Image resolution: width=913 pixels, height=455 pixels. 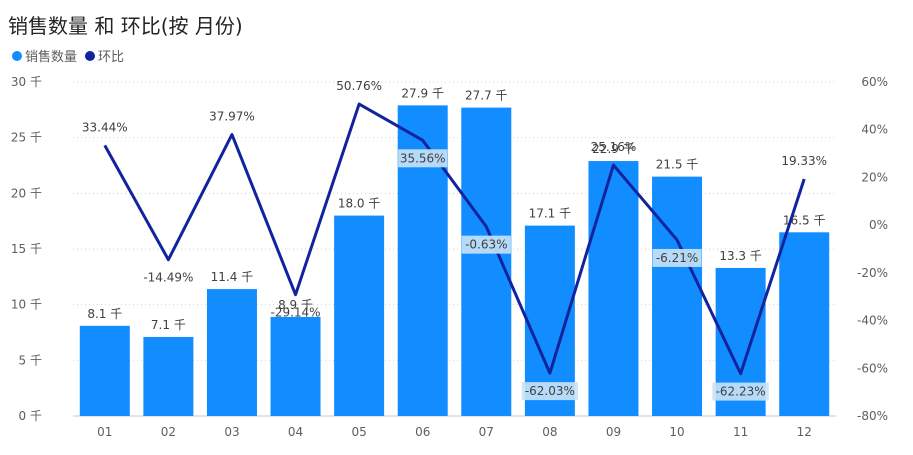 I want to click on line-data-label: 33.44%, so click(x=105, y=127).